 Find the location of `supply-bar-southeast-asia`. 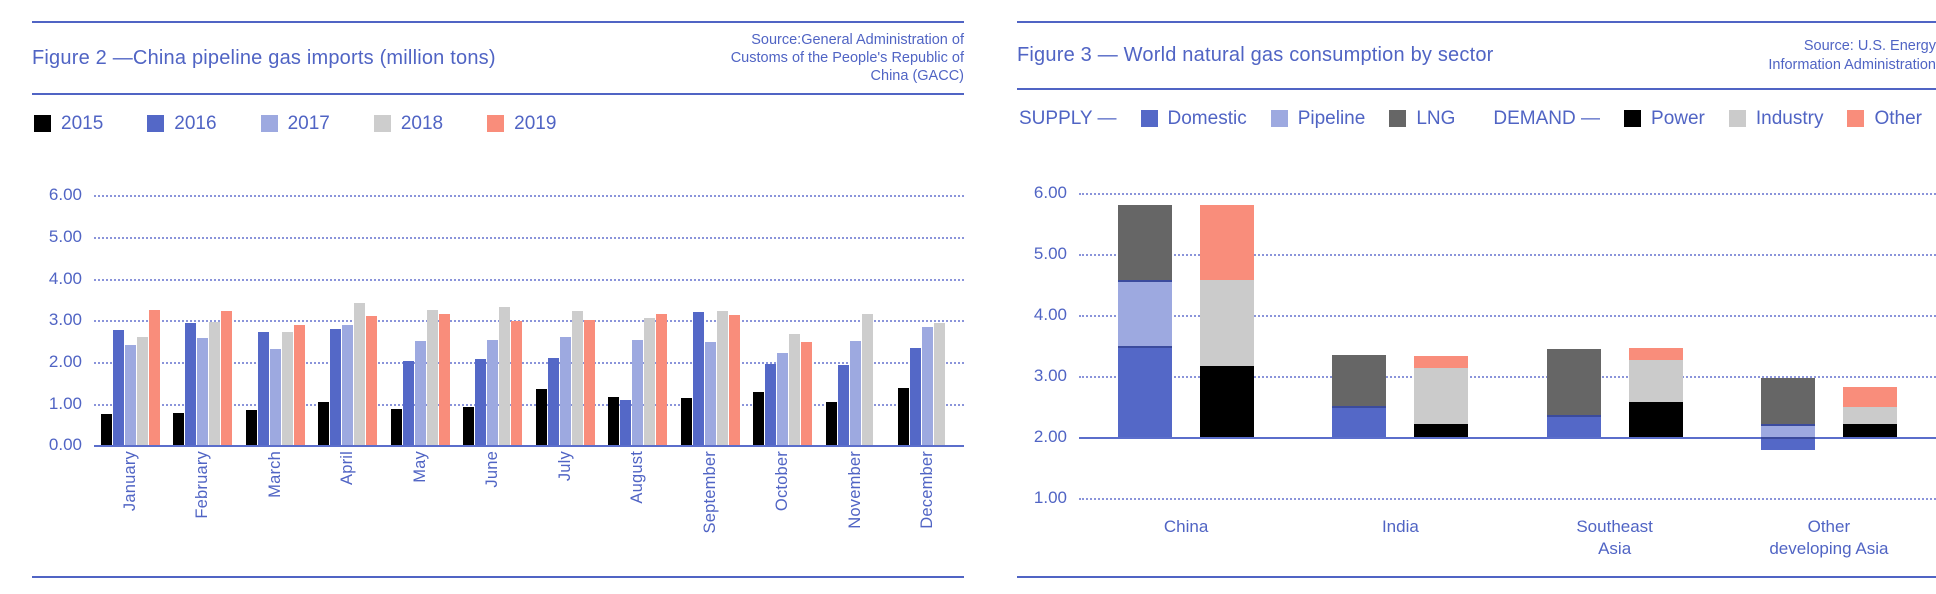

supply-bar-southeast-asia is located at coordinates (1573, 326).